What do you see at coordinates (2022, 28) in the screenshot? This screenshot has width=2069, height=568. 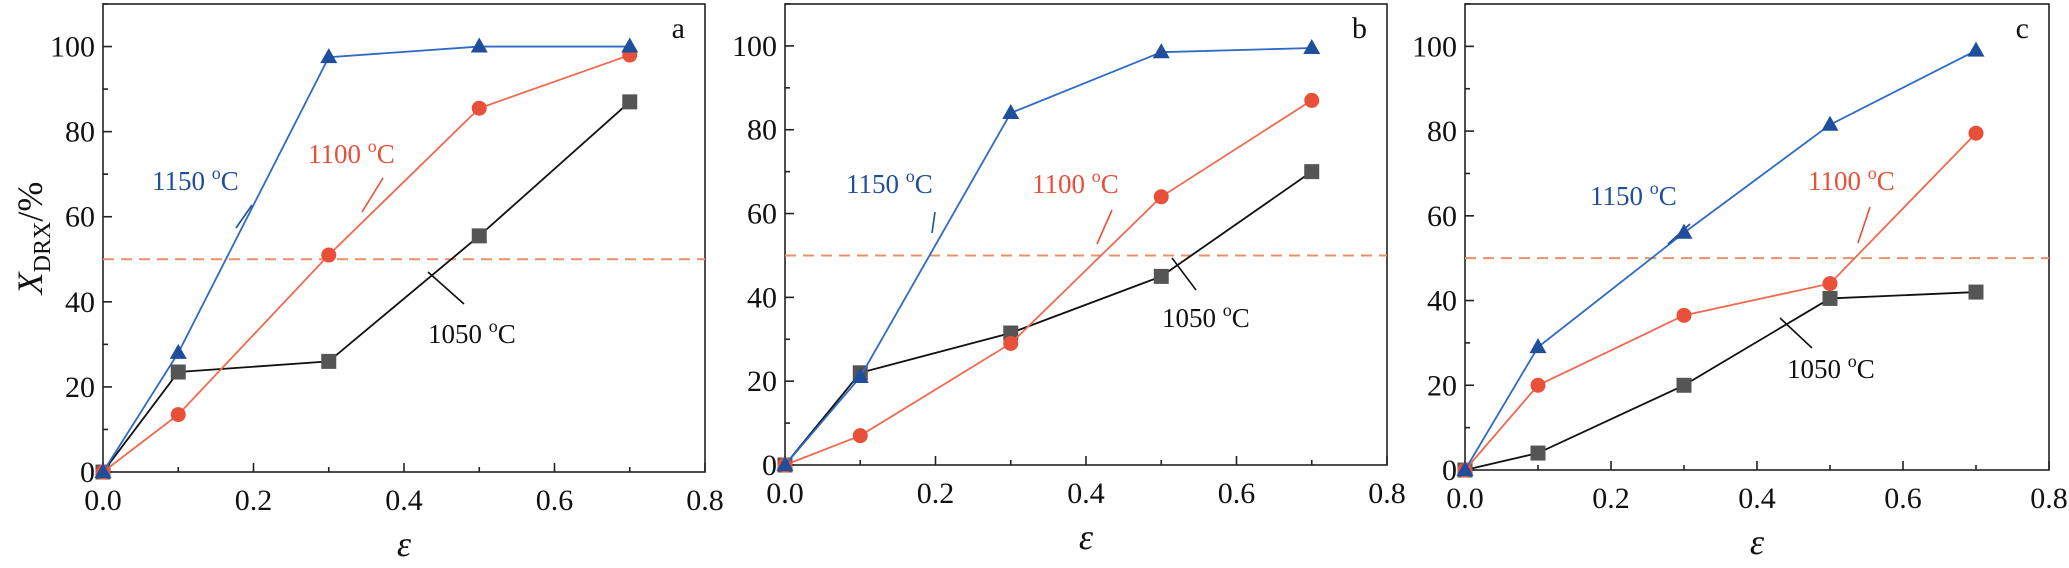 I see `panel-letter: c` at bounding box center [2022, 28].